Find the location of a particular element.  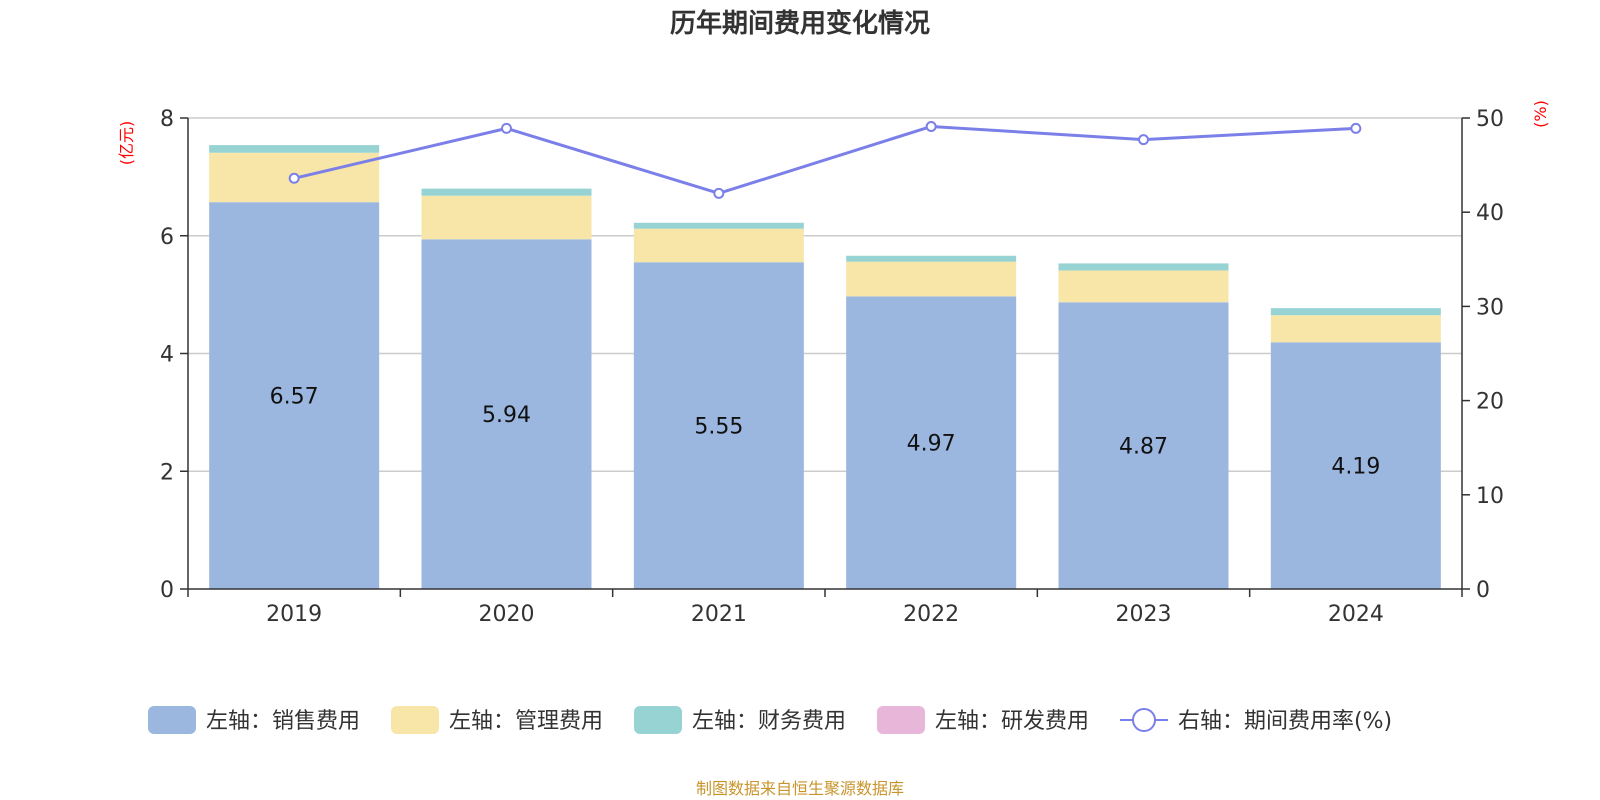

legend-label: 左轴：研发费用 is located at coordinates (1012, 721).